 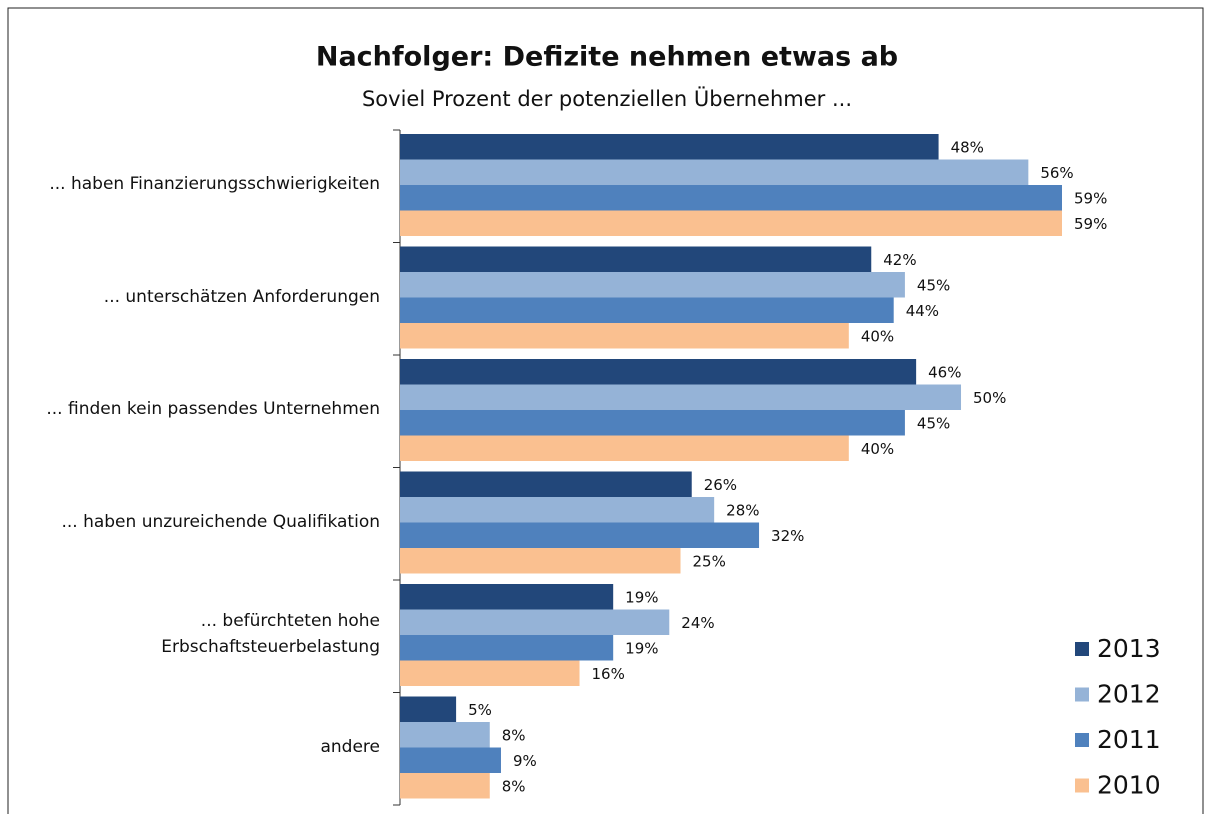 What do you see at coordinates (989, 398) in the screenshot?
I see `value-label: 50%` at bounding box center [989, 398].